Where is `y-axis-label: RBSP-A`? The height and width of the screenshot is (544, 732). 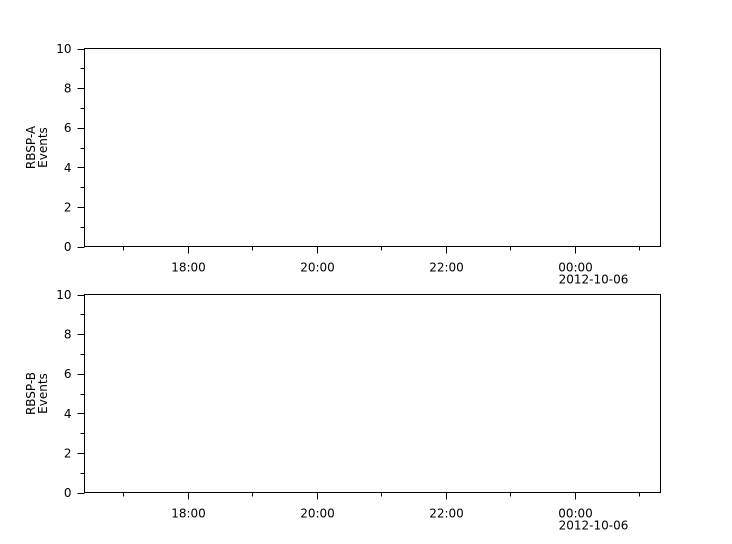 y-axis-label: RBSP-A is located at coordinates (31, 147).